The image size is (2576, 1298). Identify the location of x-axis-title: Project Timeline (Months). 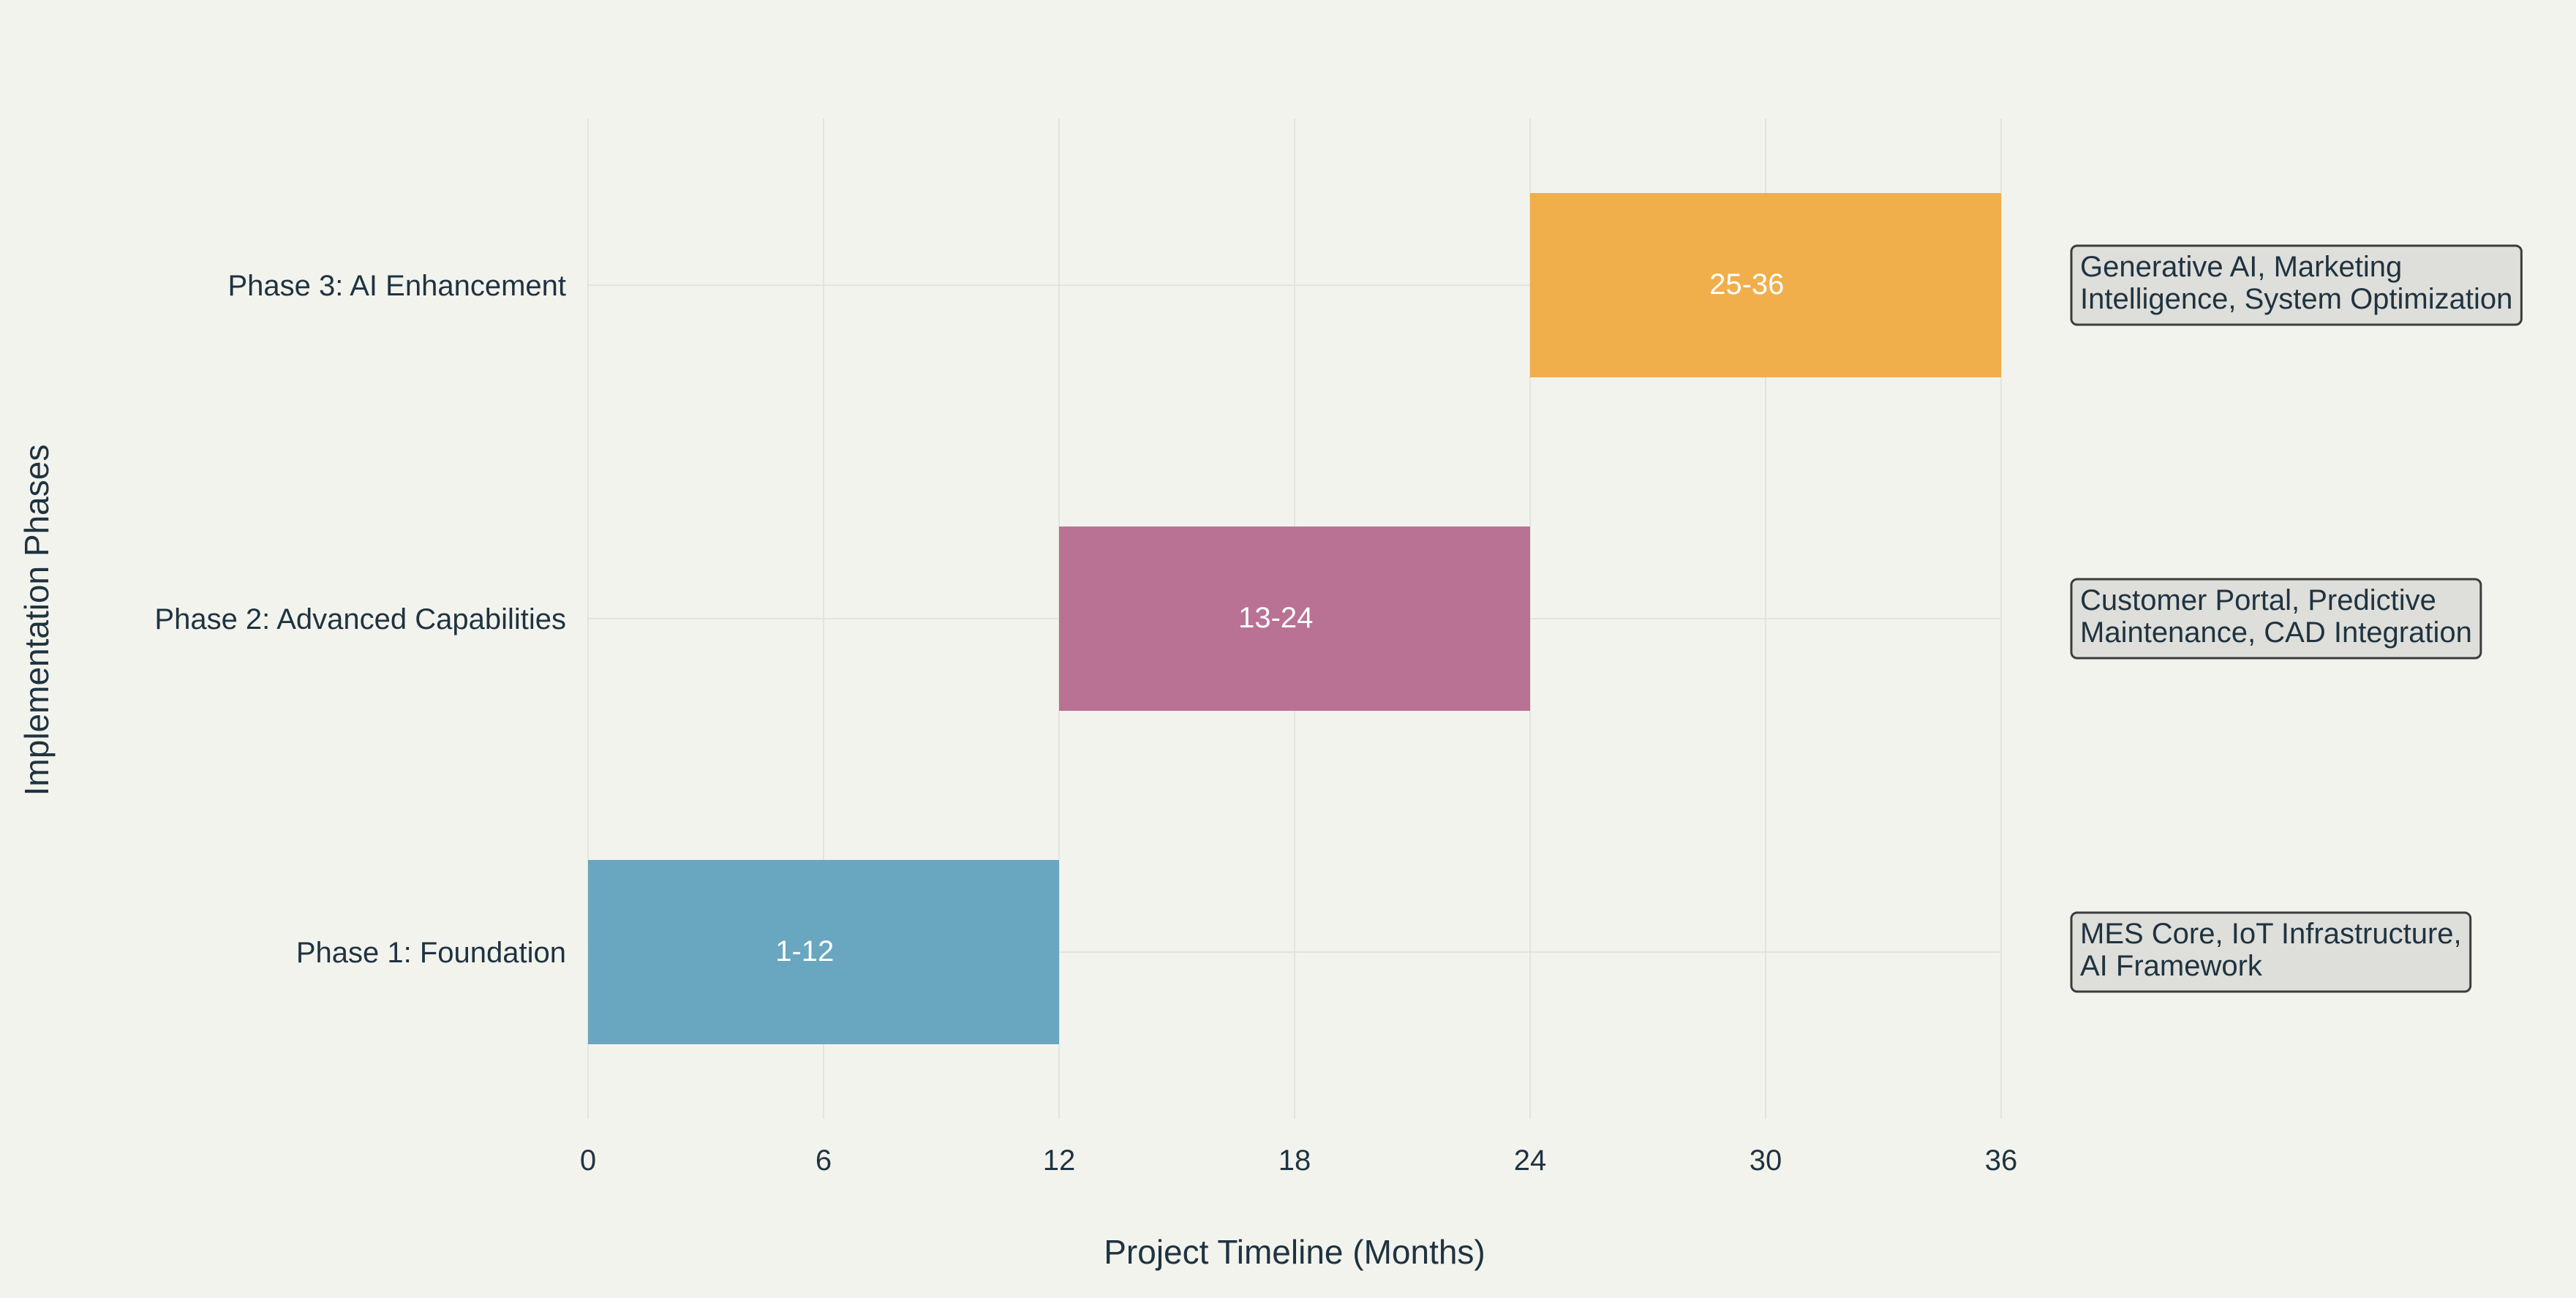
(1294, 1252).